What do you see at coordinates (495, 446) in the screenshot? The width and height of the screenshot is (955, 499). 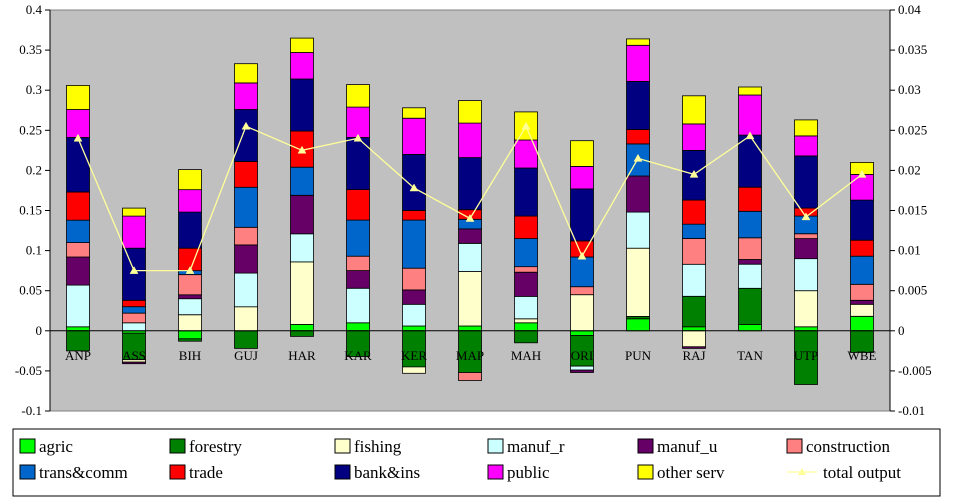 I see `legend-swatch-manuf-r` at bounding box center [495, 446].